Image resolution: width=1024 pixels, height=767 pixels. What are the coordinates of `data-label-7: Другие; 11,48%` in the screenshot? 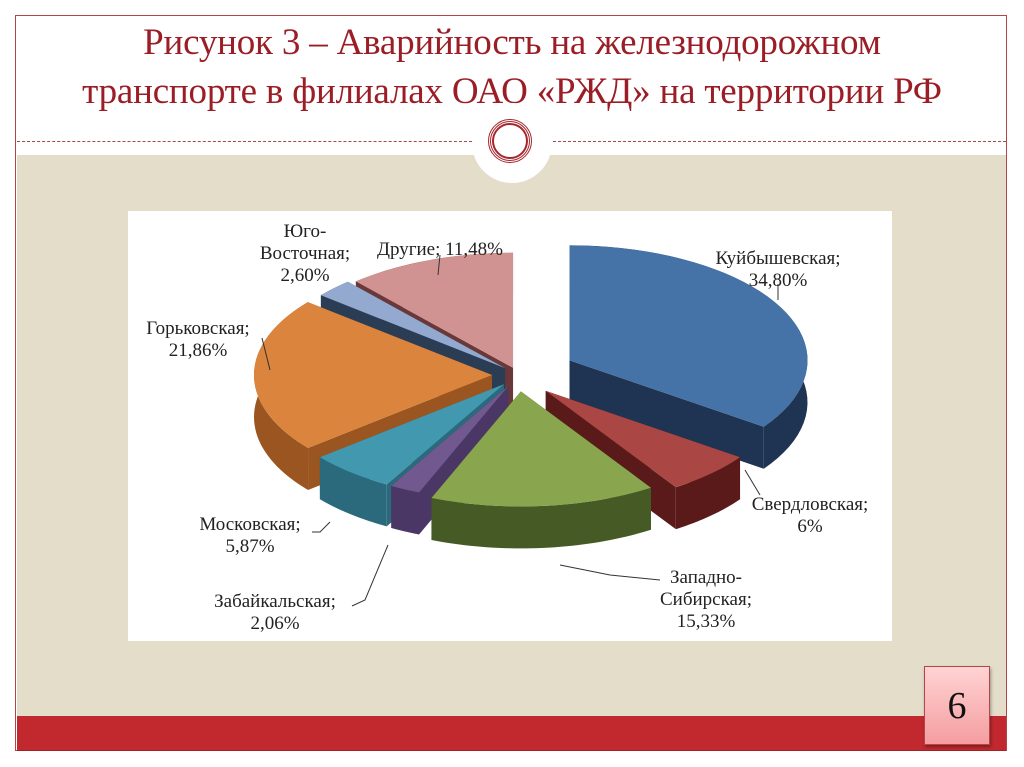 It's located at (440, 249).